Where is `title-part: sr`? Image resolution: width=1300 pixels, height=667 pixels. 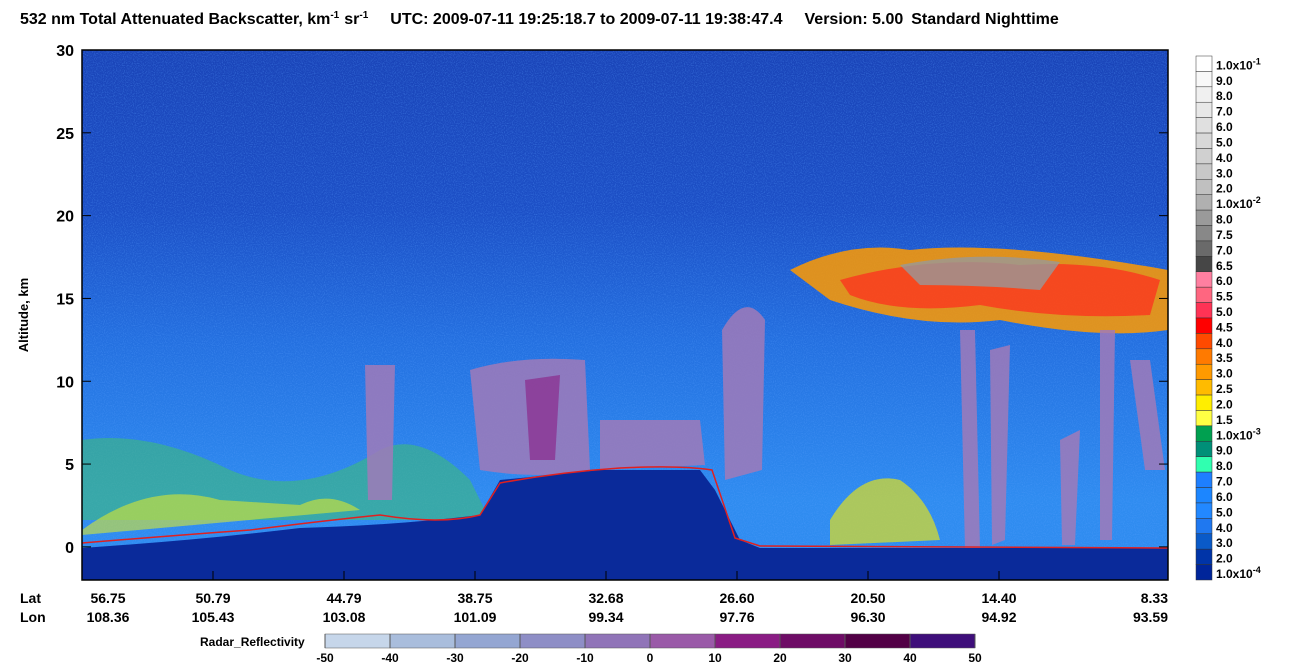
title-part: sr is located at coordinates (351, 19).